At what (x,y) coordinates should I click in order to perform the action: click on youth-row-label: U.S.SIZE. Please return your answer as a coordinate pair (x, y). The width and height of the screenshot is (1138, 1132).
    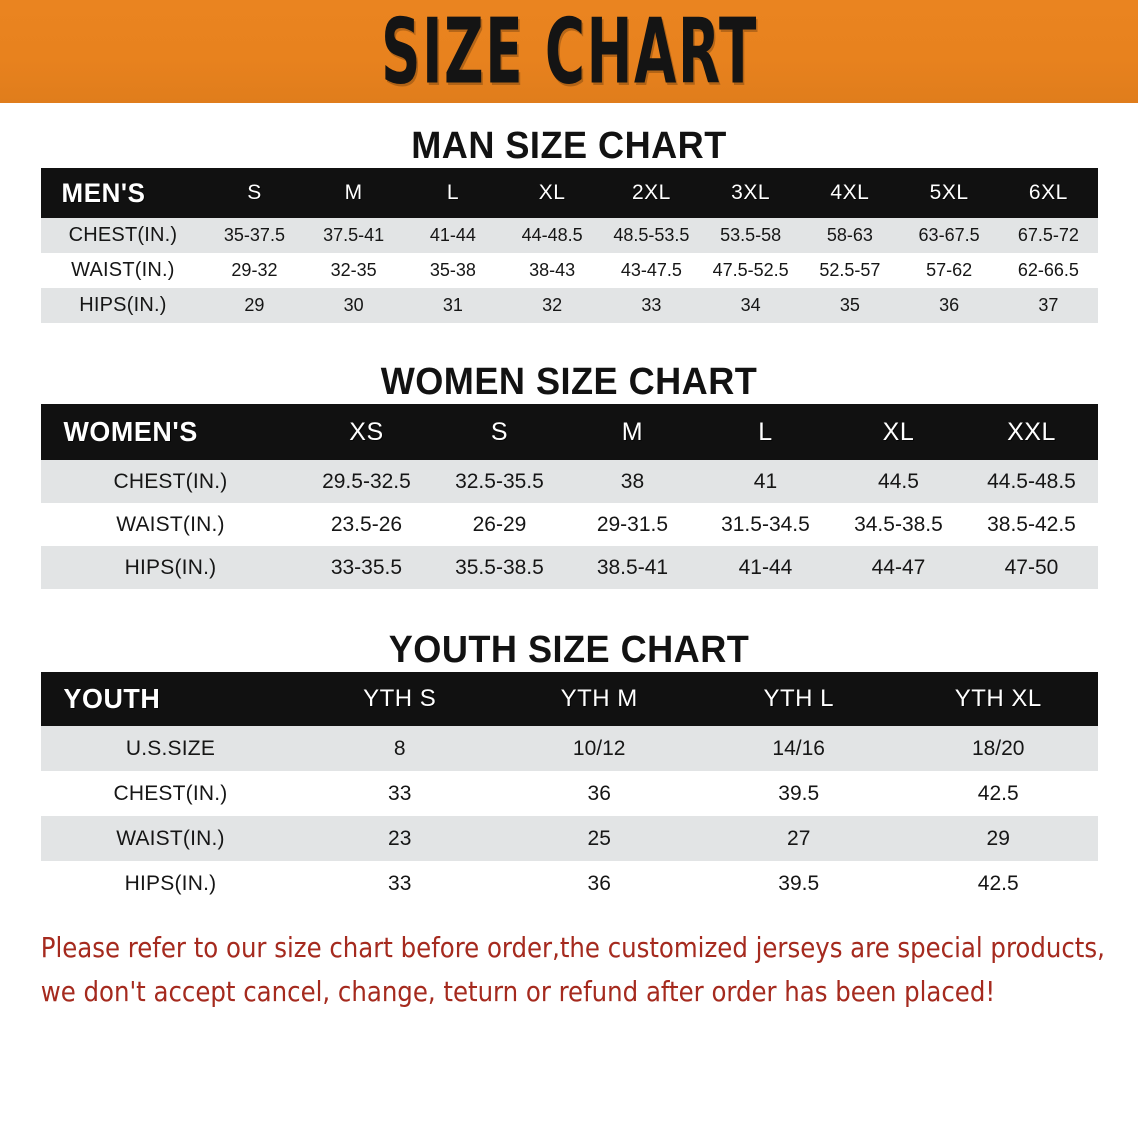
    Looking at the image, I should click on (170, 748).